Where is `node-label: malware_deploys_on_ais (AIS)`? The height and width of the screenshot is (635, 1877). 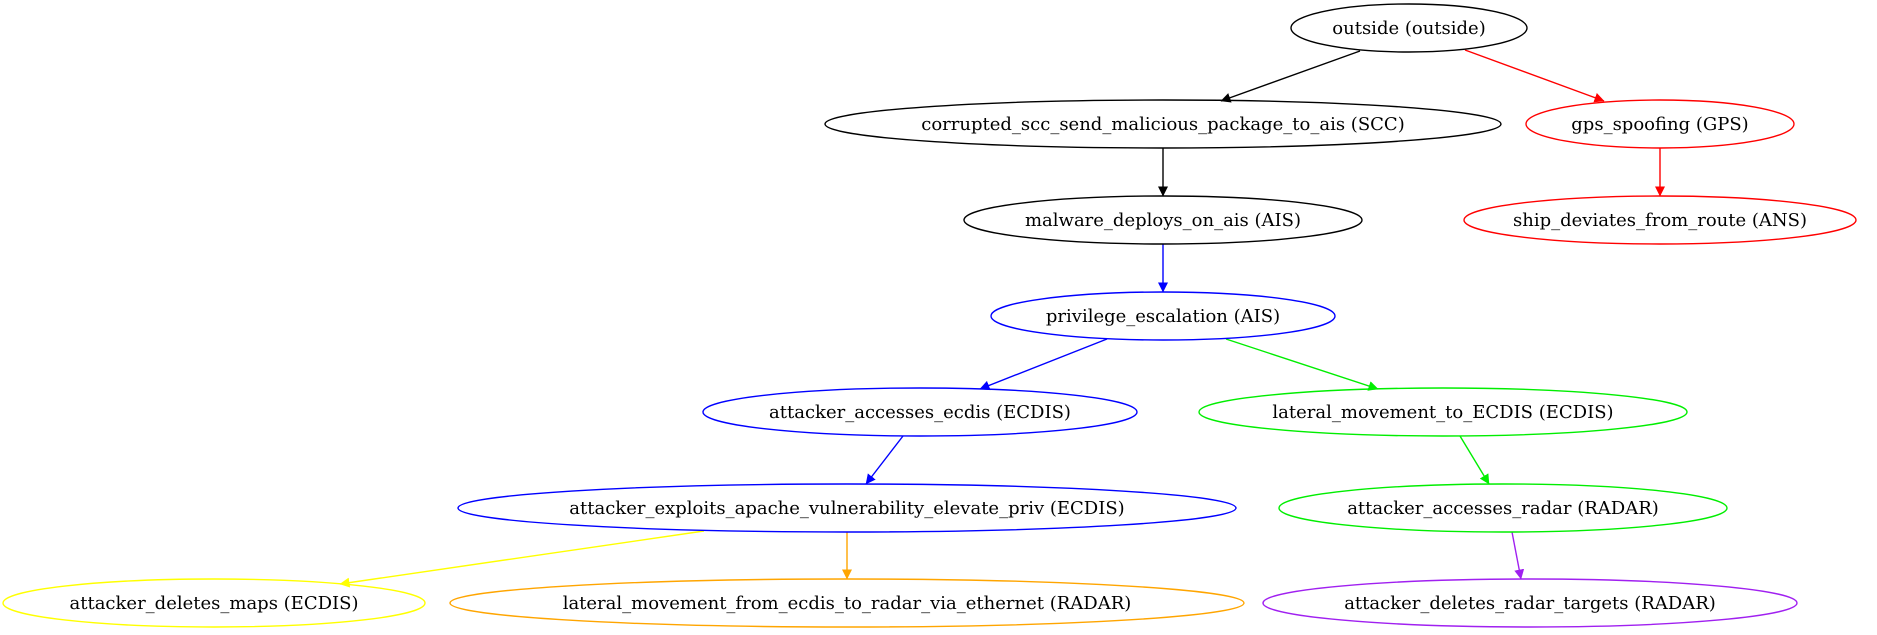
node-label: malware_deploys_on_ais (AIS) is located at coordinates (1163, 220).